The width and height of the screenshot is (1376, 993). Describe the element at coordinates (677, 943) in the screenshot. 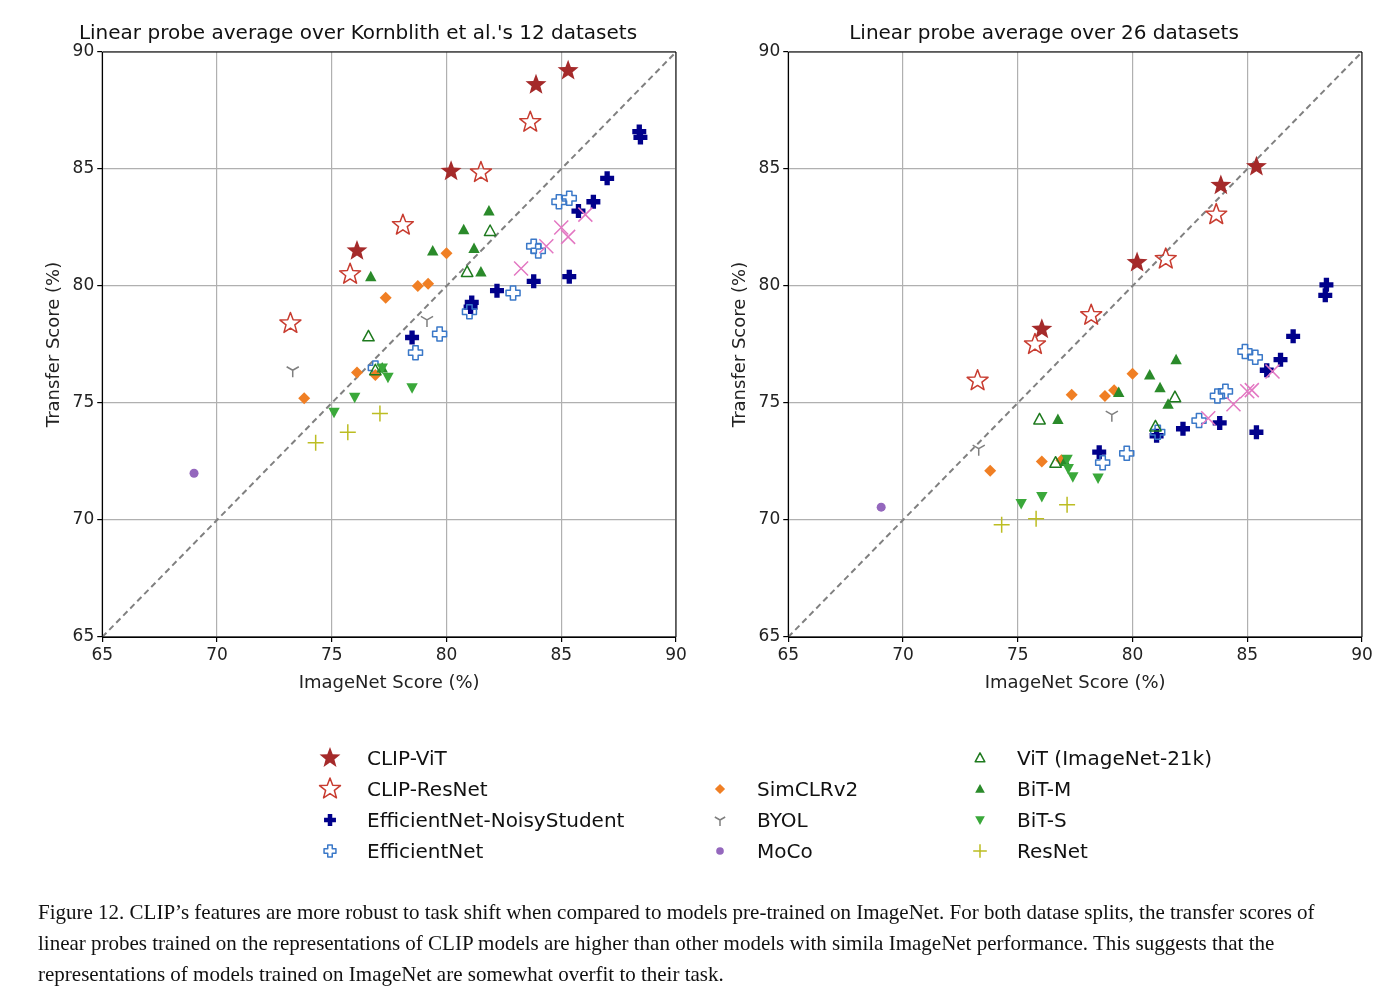

I see `caption: Figure 12. CLIP’s features are more robust to task shift when compared to models pre-trained on ImageNet. For both datase splits, the transfer scores of linear probes trained on the representations of CLIP models are higher than other models with simila ImageNet performance. This suggests that the representations of models trained on ImageNet are somewhat overfit to their task.` at that location.